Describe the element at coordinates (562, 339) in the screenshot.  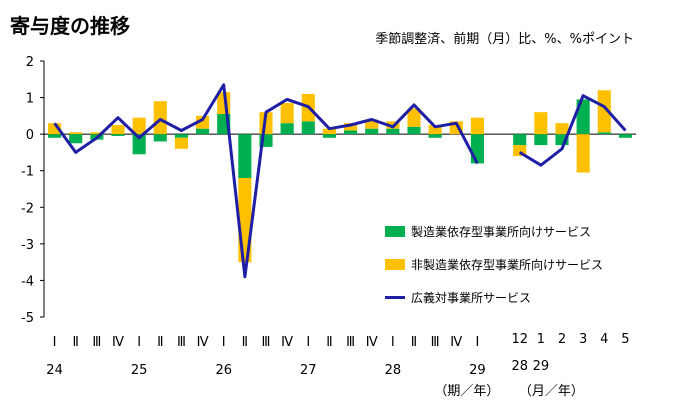
I see `x-tick-label: 2` at that location.